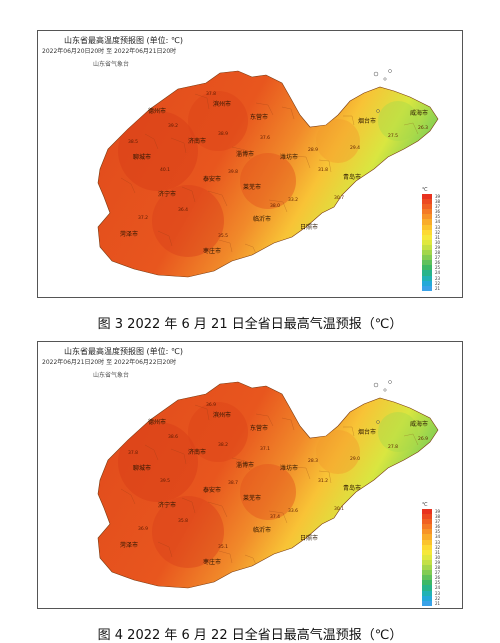 The width and height of the screenshot is (500, 643). Describe the element at coordinates (425, 505) in the screenshot. I see `legend-unit: ℃` at that location.